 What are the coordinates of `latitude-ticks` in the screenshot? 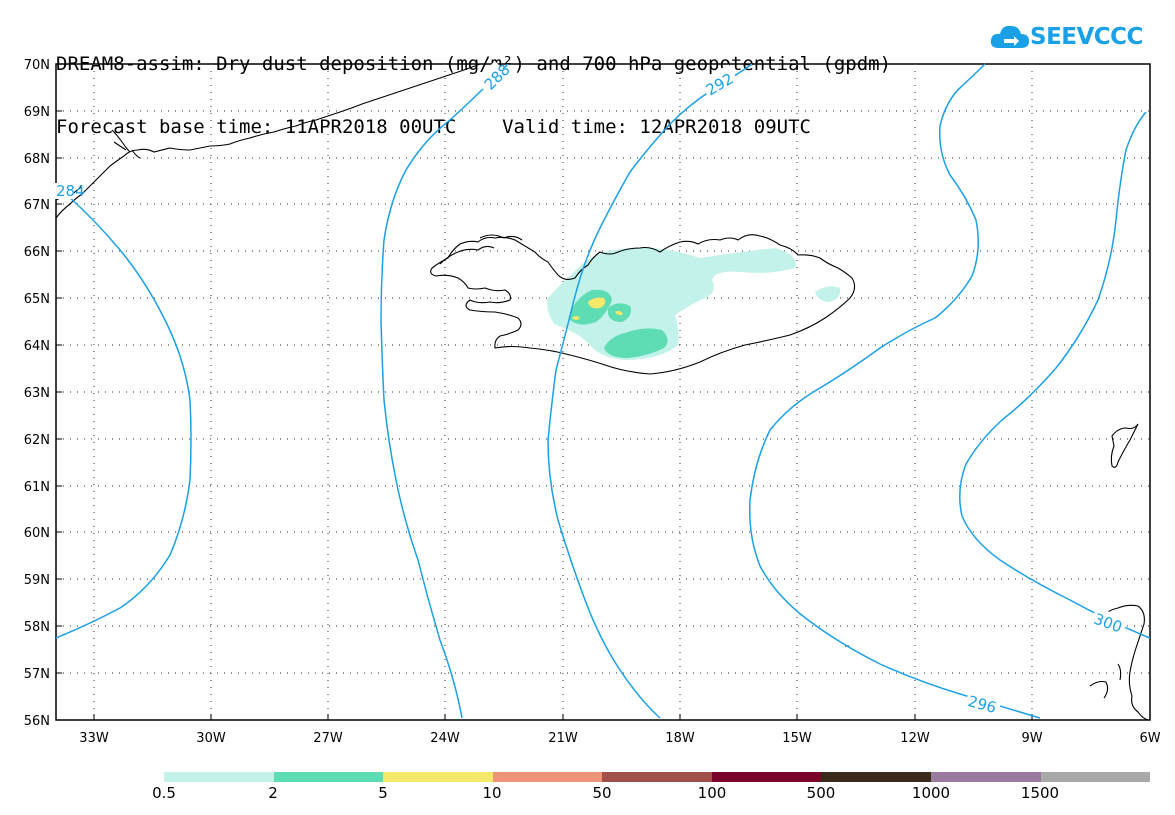 It's located at (59, 368).